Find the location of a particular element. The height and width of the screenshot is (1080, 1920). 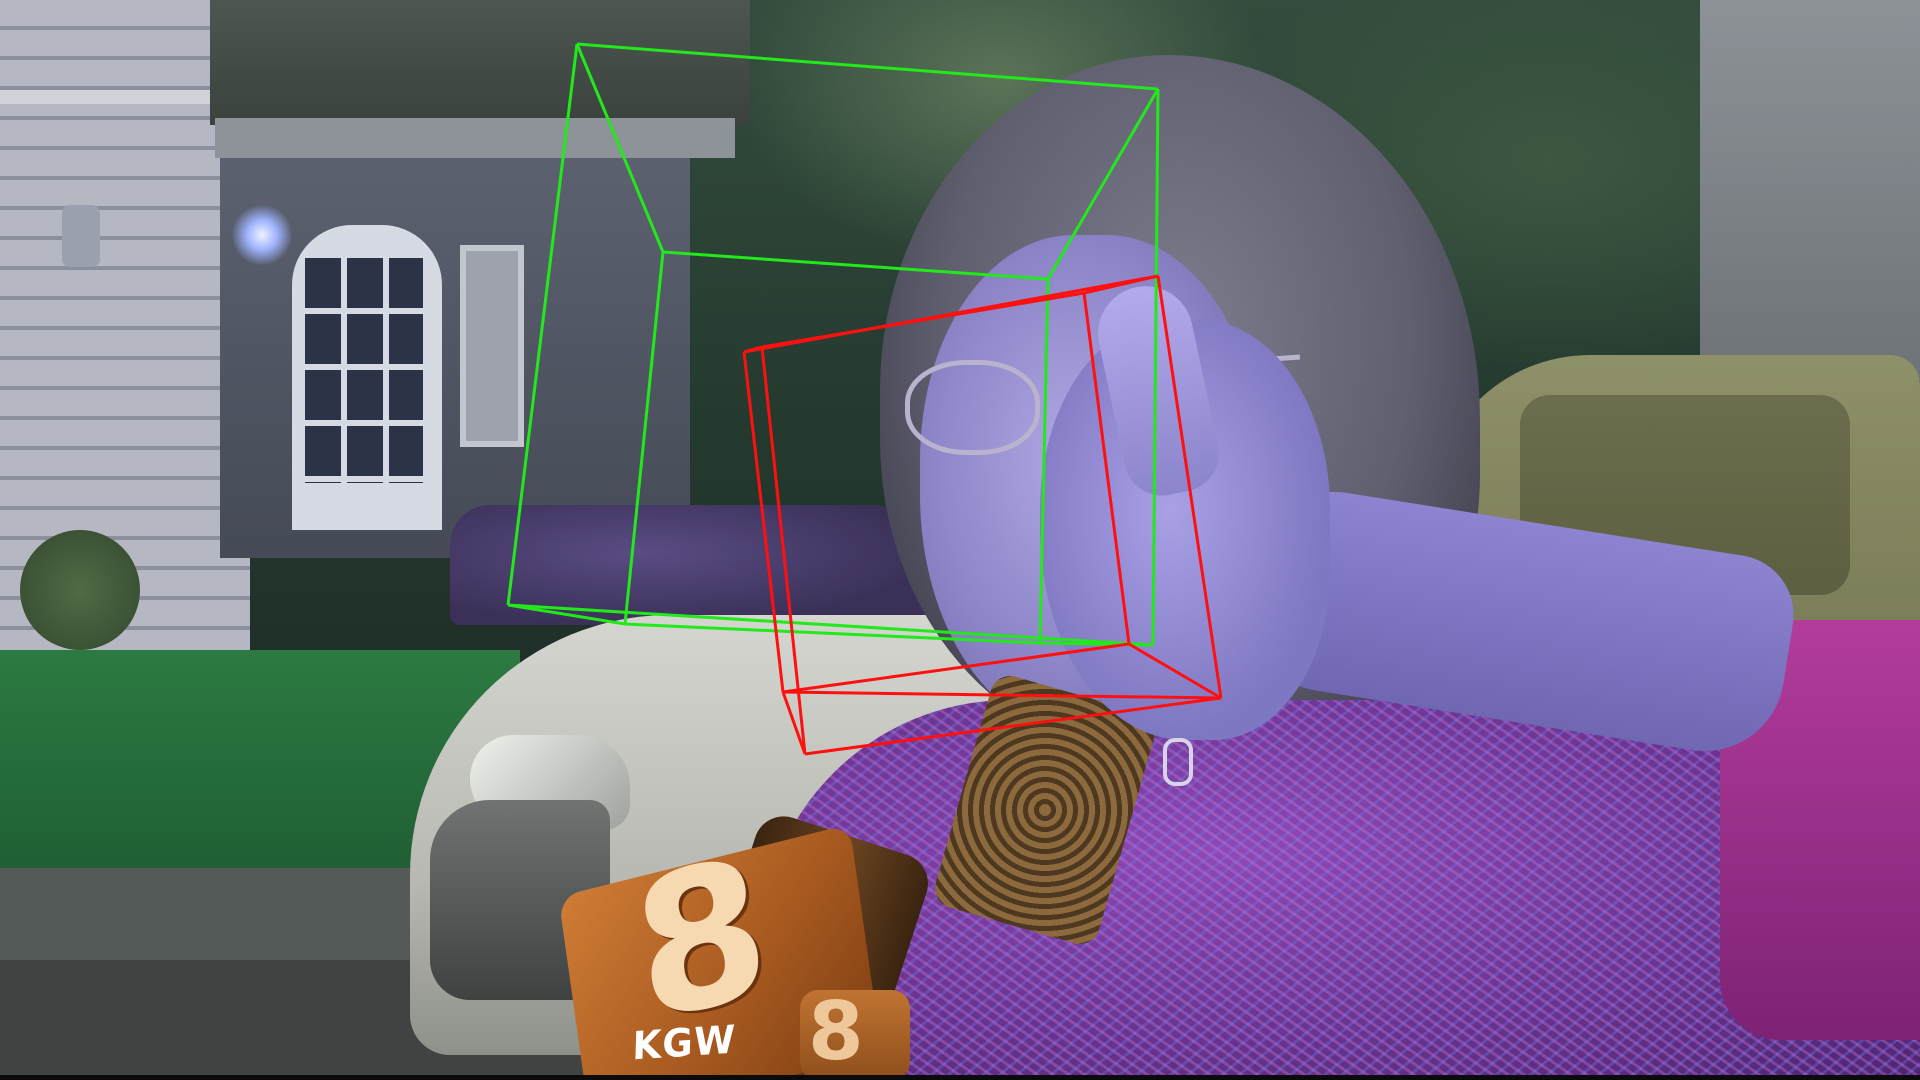

side-window is located at coordinates (492, 346).